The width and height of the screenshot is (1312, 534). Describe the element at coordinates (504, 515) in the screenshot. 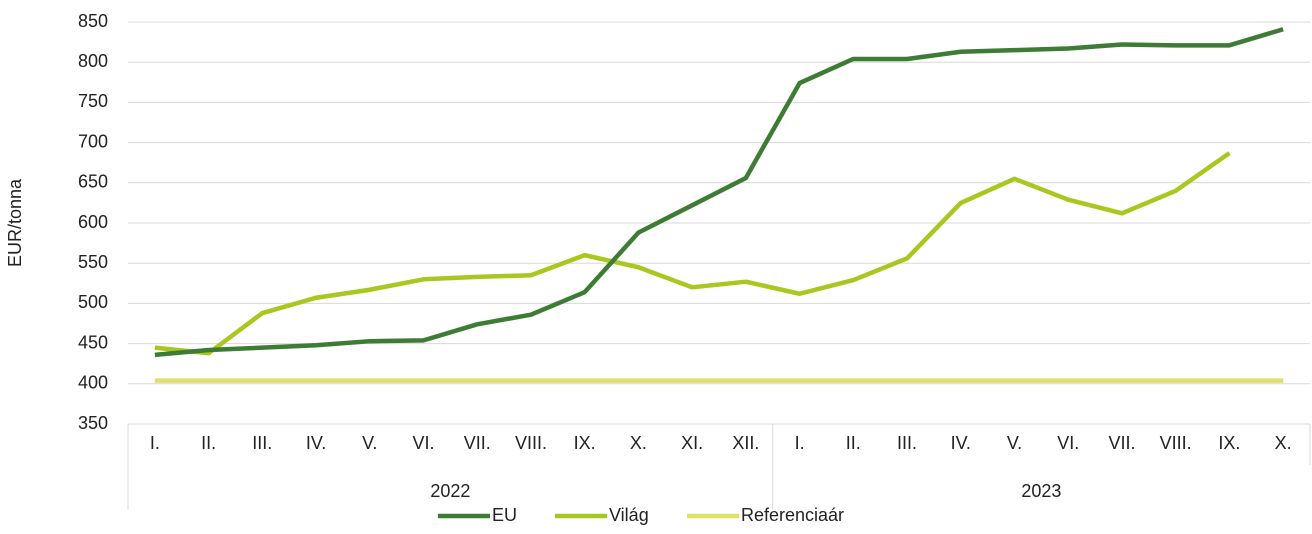

I see `legend-label: EU` at that location.